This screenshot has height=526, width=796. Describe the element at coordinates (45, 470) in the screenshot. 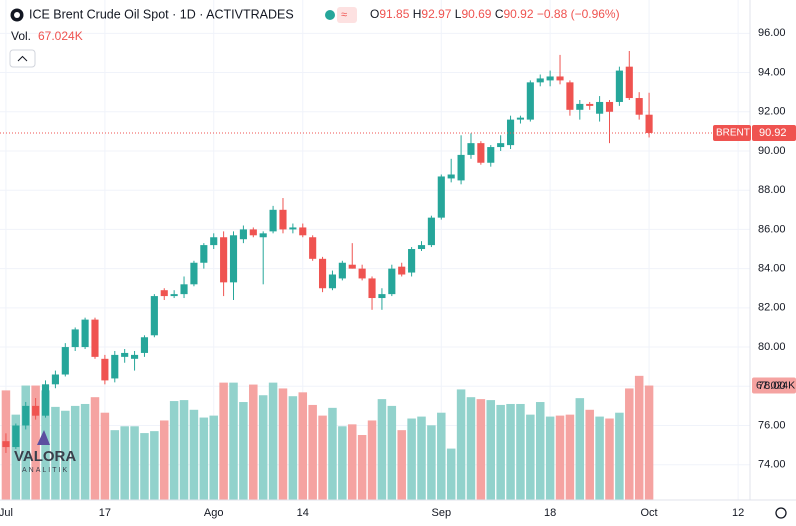

I see `watermark-text: ANALITIK` at that location.